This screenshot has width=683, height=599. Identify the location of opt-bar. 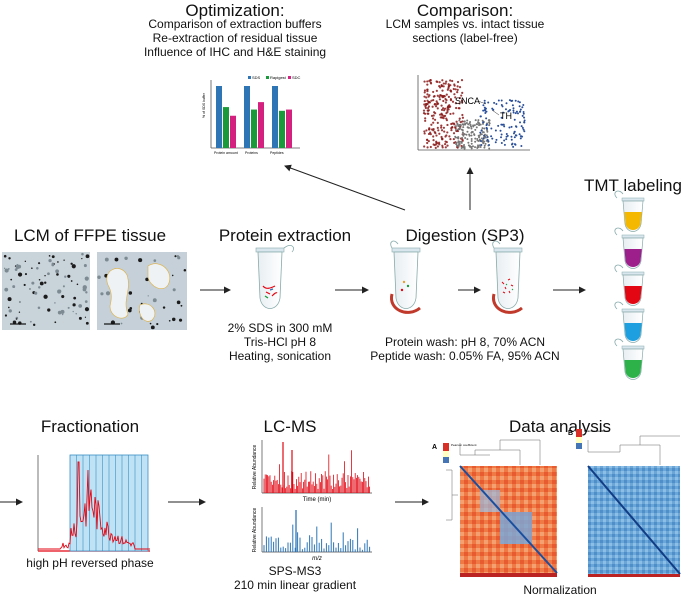
(261, 125).